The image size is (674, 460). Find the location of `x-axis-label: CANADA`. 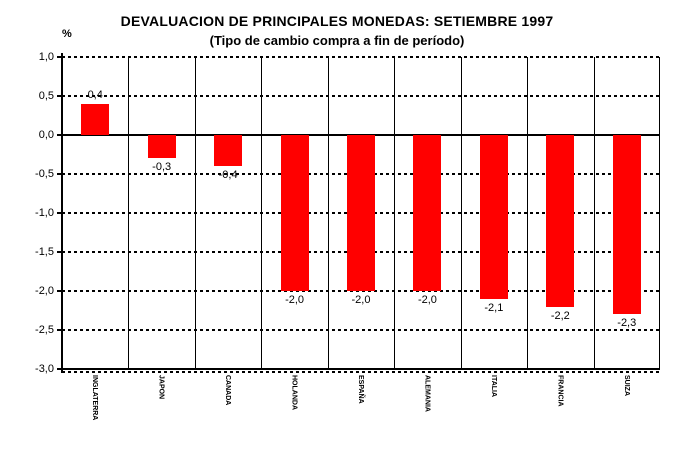

x-axis-label: CANADA is located at coordinates (228, 390).